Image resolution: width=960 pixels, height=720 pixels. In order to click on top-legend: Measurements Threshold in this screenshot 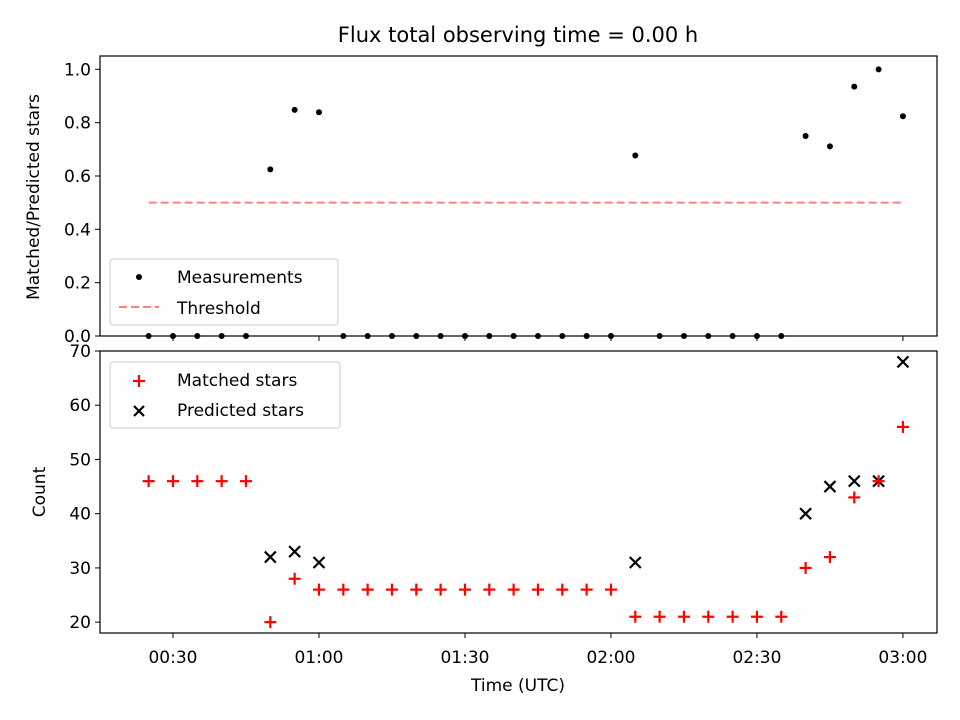, I will do `click(224, 292)`.